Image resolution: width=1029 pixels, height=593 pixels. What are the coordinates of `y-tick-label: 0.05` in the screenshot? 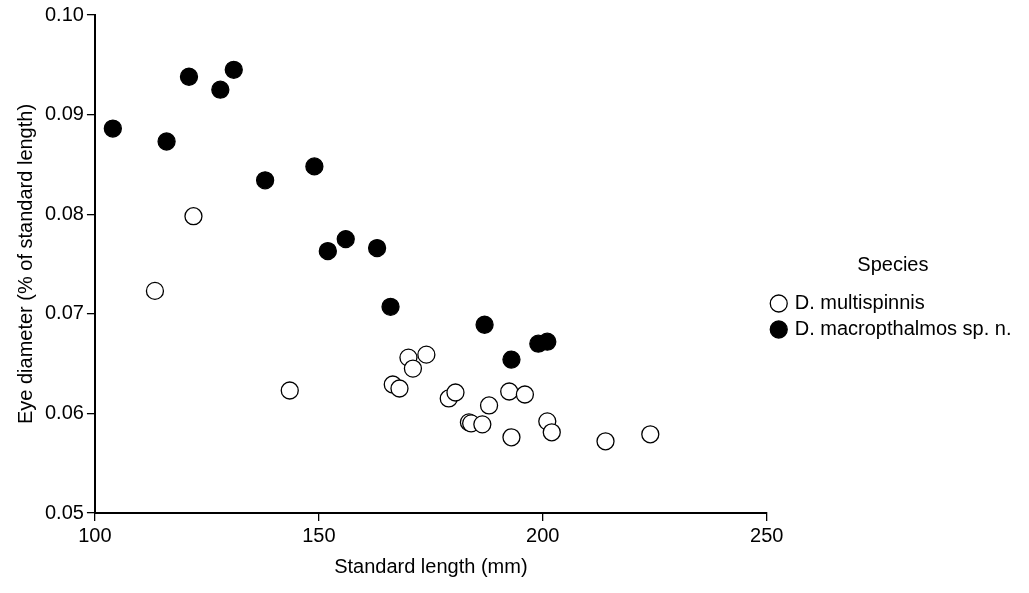 It's located at (64, 511).